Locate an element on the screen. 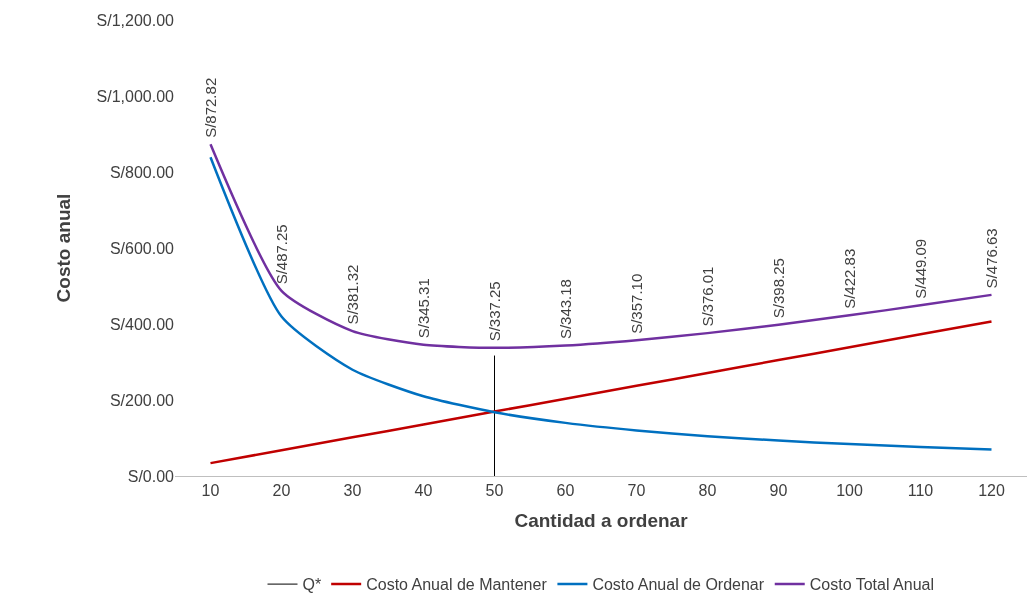 The height and width of the screenshot is (606, 1032). x-tick-label: 80 is located at coordinates (707, 491).